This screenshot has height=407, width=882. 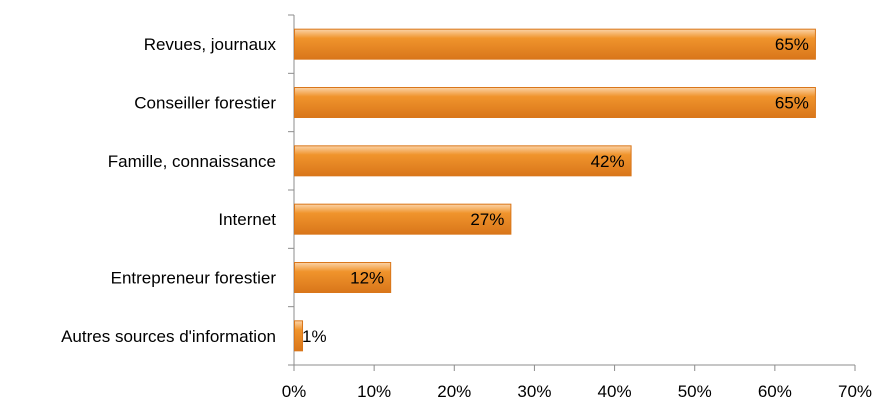 I want to click on category-label: Autres sources d'information, so click(x=168, y=336).